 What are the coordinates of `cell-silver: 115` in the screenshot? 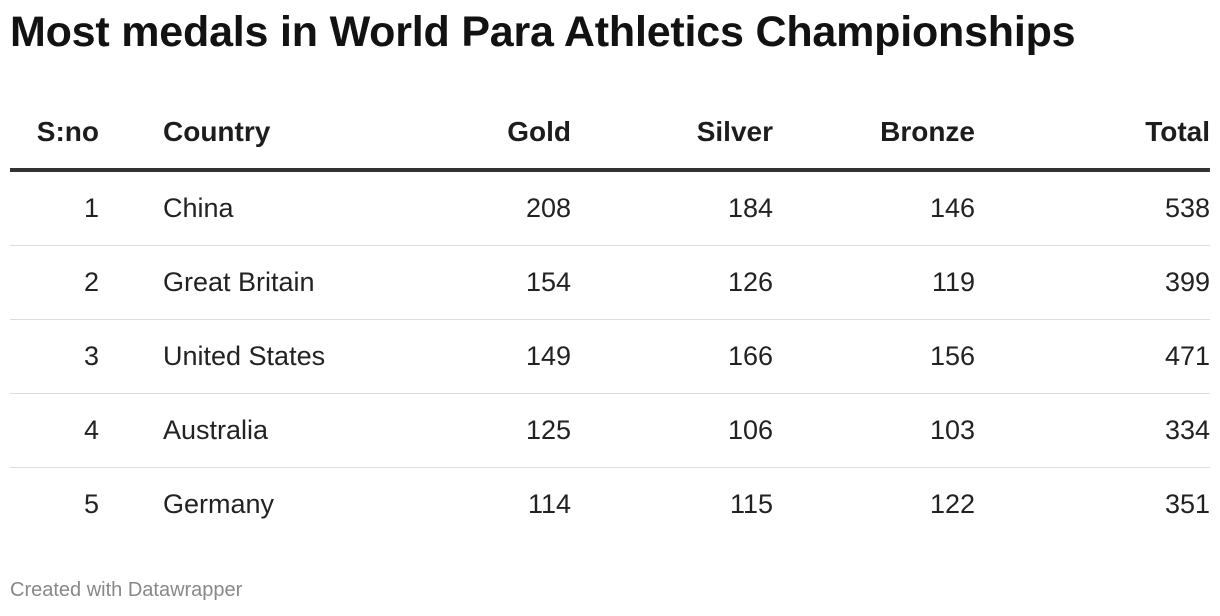 It's located at (751, 504).